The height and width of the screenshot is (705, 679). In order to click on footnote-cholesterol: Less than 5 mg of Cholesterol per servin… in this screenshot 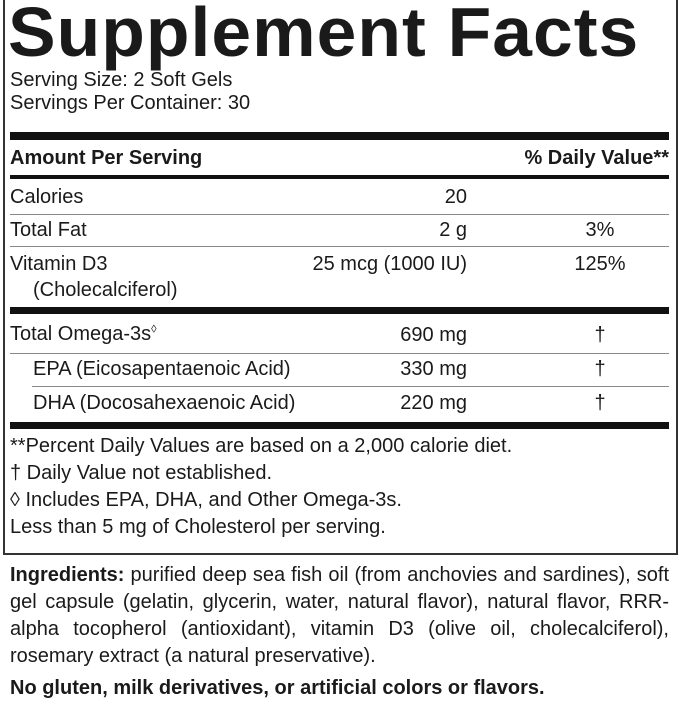, I will do `click(198, 527)`.